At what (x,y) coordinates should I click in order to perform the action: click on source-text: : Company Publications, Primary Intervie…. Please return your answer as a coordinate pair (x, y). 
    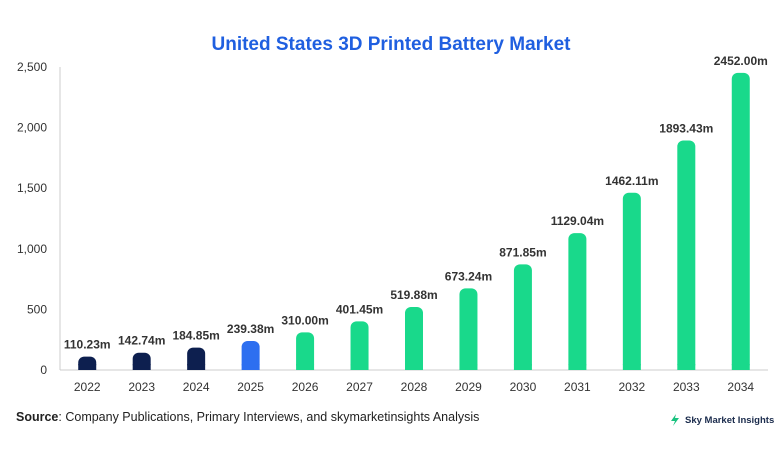
    Looking at the image, I should click on (269, 417).